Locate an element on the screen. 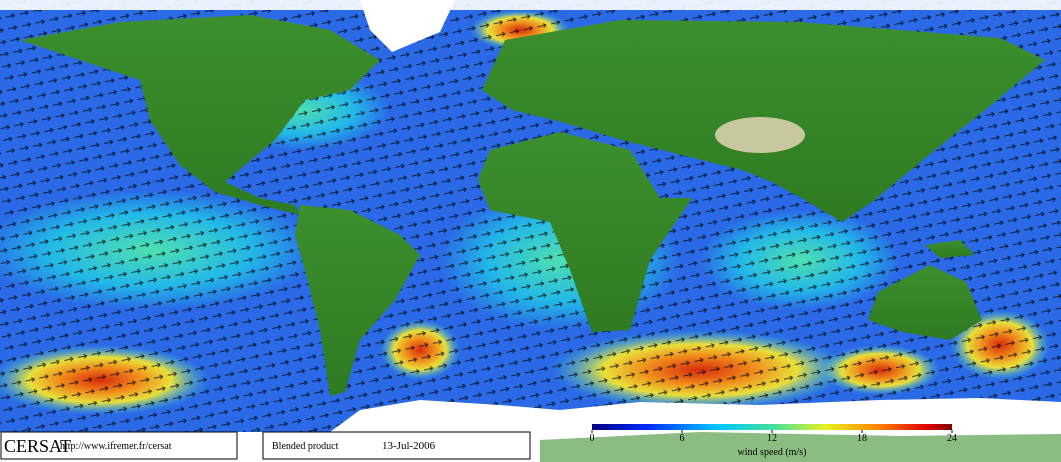 The image size is (1061, 462). logo-box: CERSAT http://www.ifremer.fr/cersat is located at coordinates (119, 445).